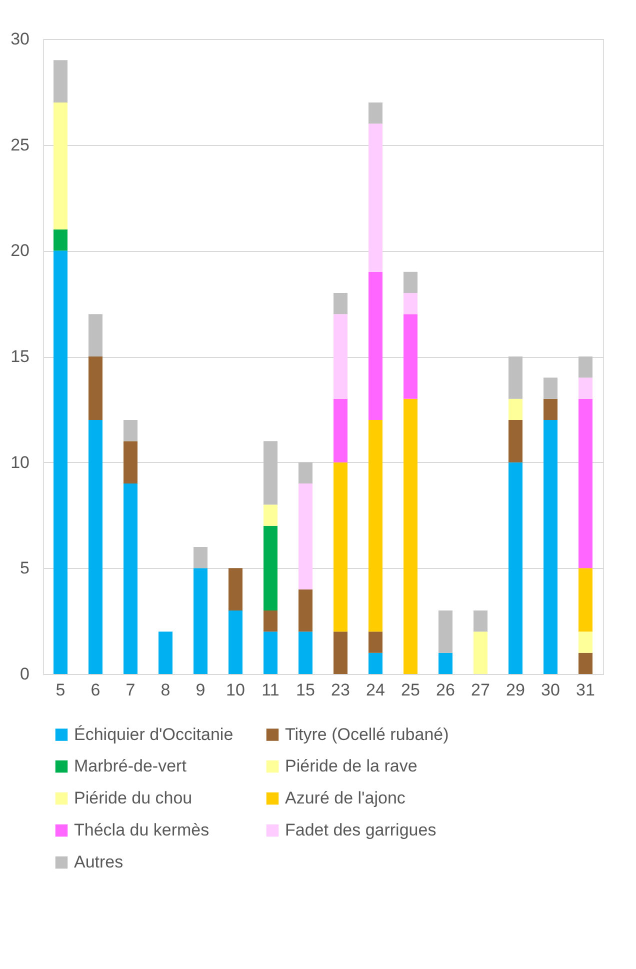 The image size is (636, 969). I want to click on x-tick-label: 29, so click(515, 690).